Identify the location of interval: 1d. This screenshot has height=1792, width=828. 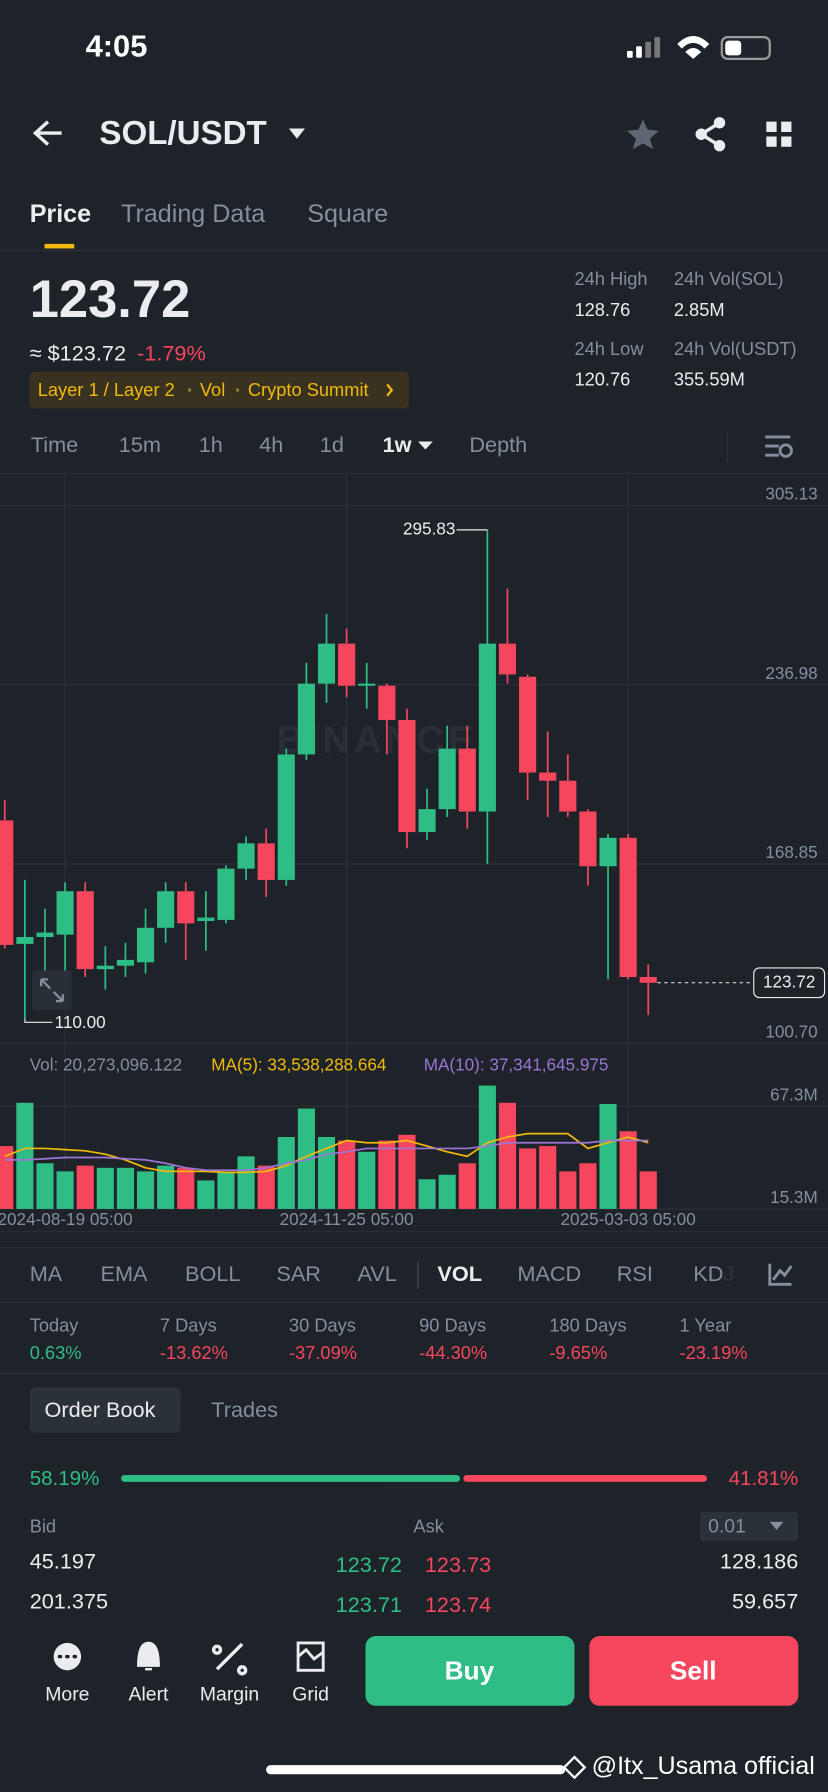
(332, 444).